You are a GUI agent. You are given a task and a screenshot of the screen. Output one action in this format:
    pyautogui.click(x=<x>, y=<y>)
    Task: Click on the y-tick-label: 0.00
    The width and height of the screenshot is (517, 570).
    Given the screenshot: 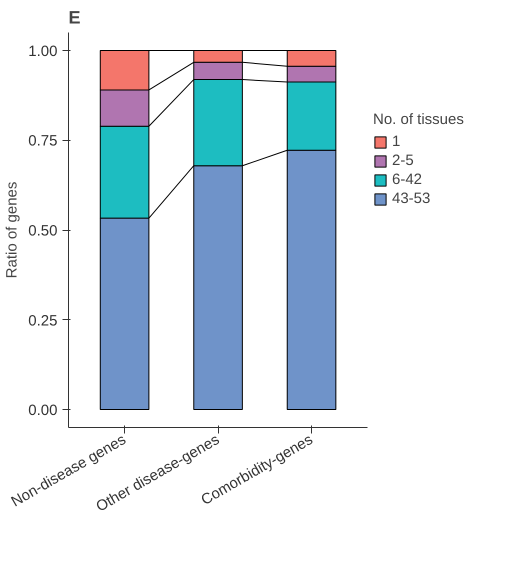 What is the action you would take?
    pyautogui.click(x=43, y=411)
    